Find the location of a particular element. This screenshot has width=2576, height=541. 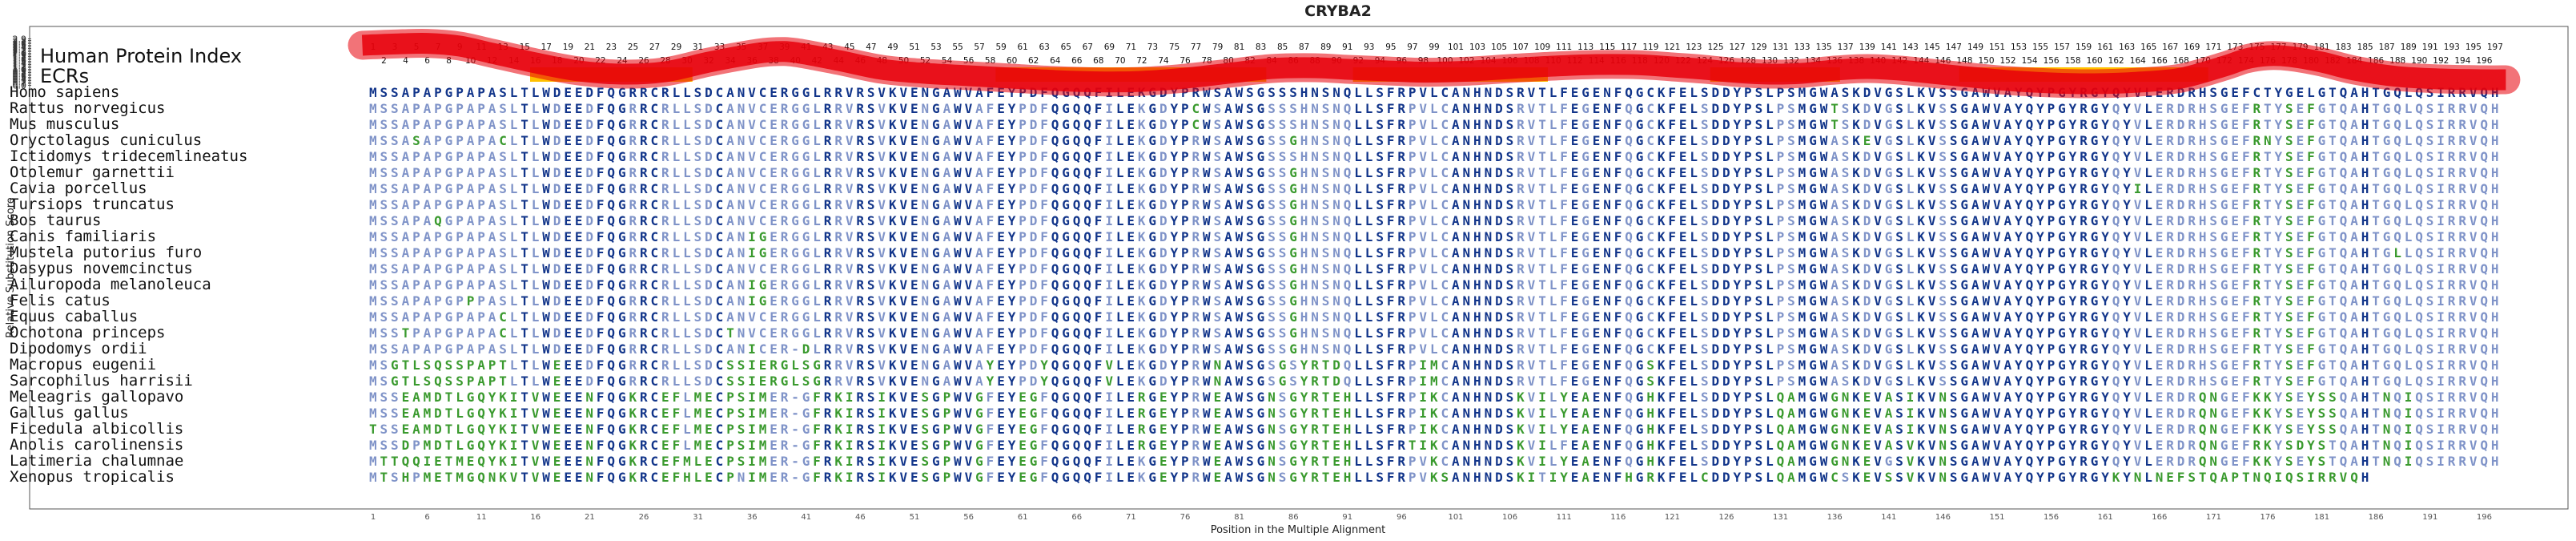

species-name: Anolis carolinensis is located at coordinates (96, 445).